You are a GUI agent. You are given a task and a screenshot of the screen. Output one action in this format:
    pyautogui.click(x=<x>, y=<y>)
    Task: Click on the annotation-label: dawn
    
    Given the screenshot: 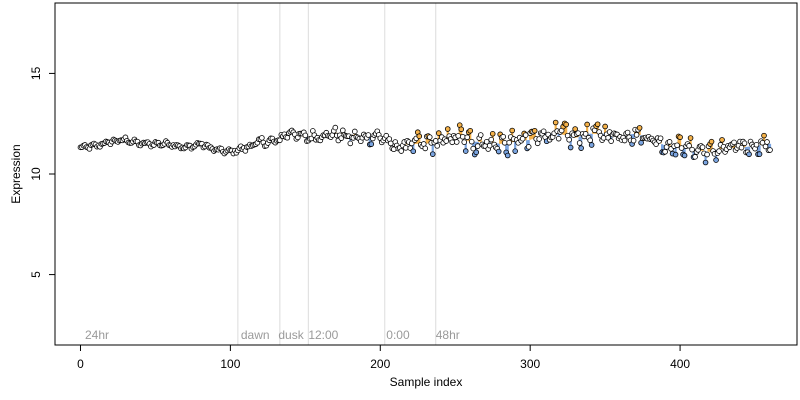 What is the action you would take?
    pyautogui.click(x=255, y=335)
    